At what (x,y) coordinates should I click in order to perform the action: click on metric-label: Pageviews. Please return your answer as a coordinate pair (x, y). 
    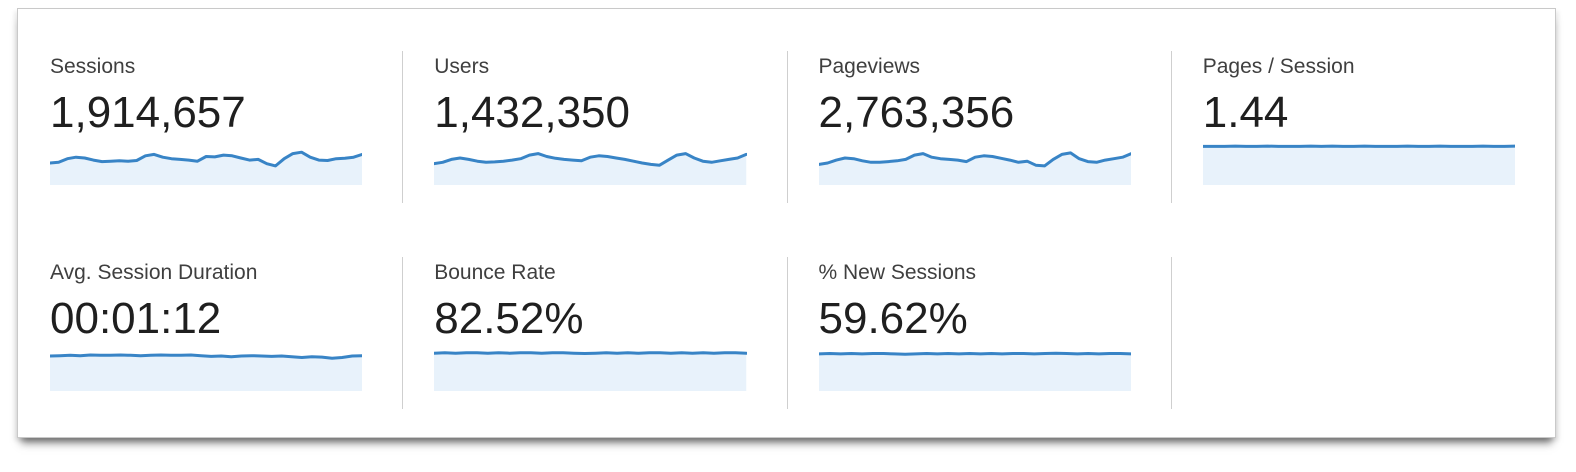
    Looking at the image, I should click on (869, 66).